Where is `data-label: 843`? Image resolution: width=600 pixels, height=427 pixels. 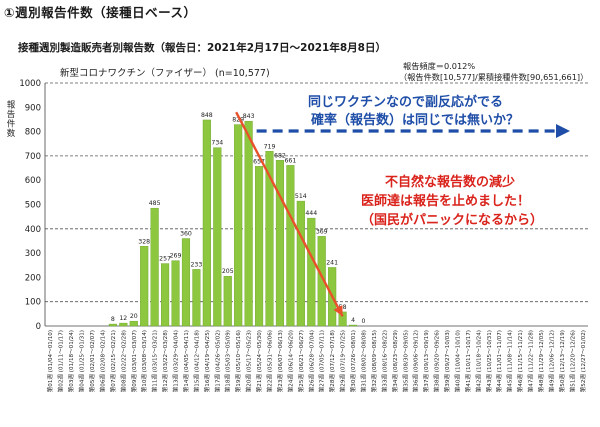
data-label: 843 is located at coordinates (249, 116).